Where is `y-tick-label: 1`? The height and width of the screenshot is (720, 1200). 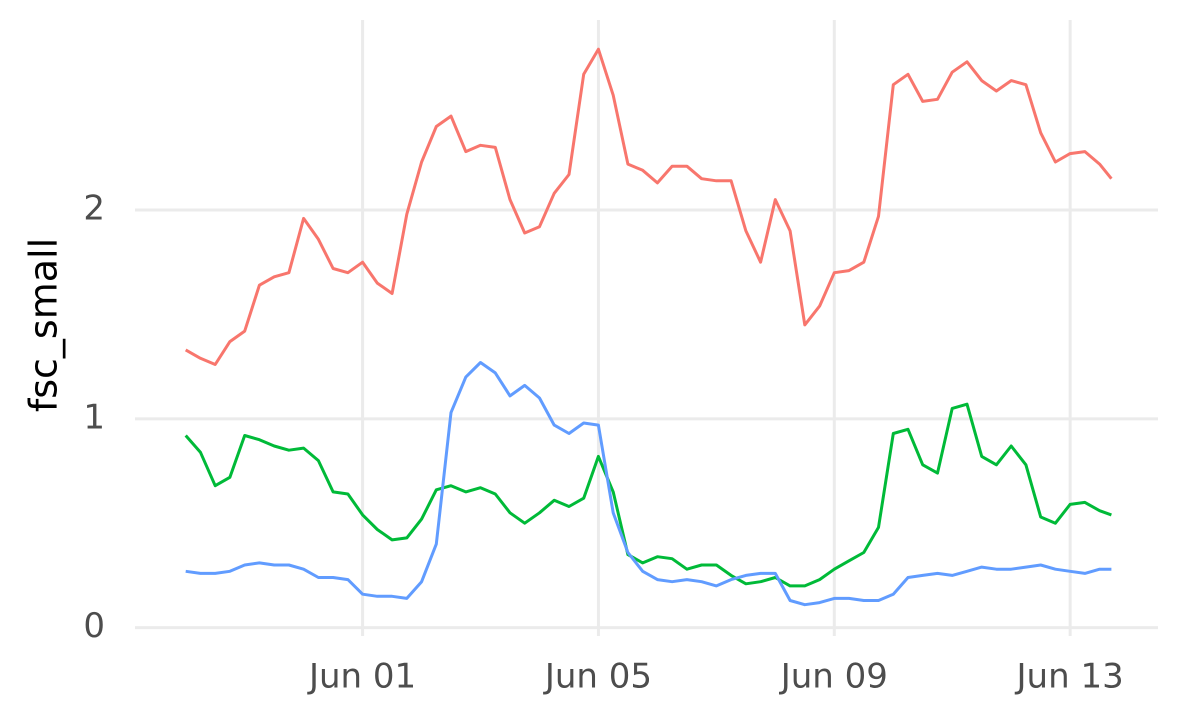
y-tick-label: 1 is located at coordinates (94, 417).